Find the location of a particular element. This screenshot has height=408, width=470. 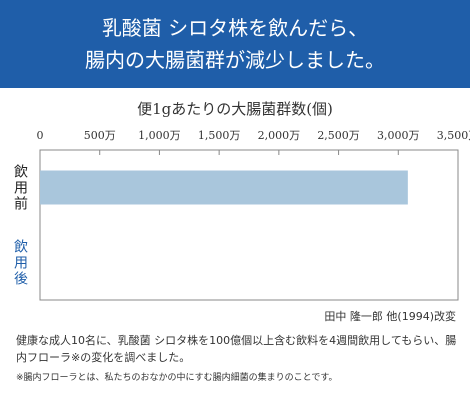

category-label: 飲用前 is located at coordinates (21, 189).